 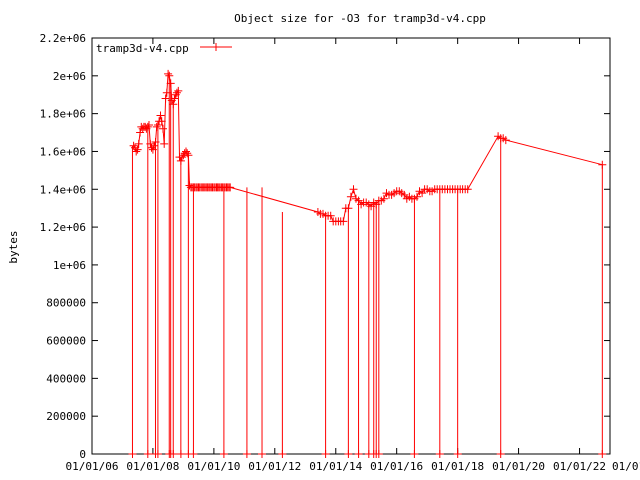 What do you see at coordinates (518, 466) in the screenshot?
I see `x-tick-label: 01/01/20` at bounding box center [518, 466].